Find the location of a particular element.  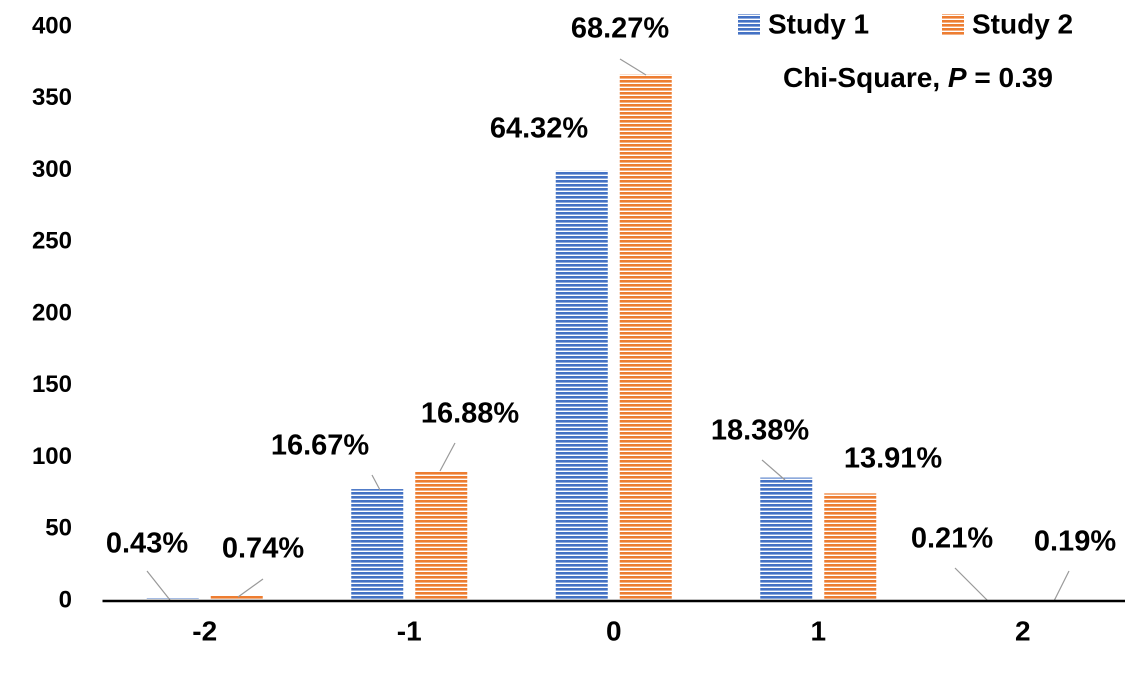

y-tick-label: 0 is located at coordinates (65, 599).